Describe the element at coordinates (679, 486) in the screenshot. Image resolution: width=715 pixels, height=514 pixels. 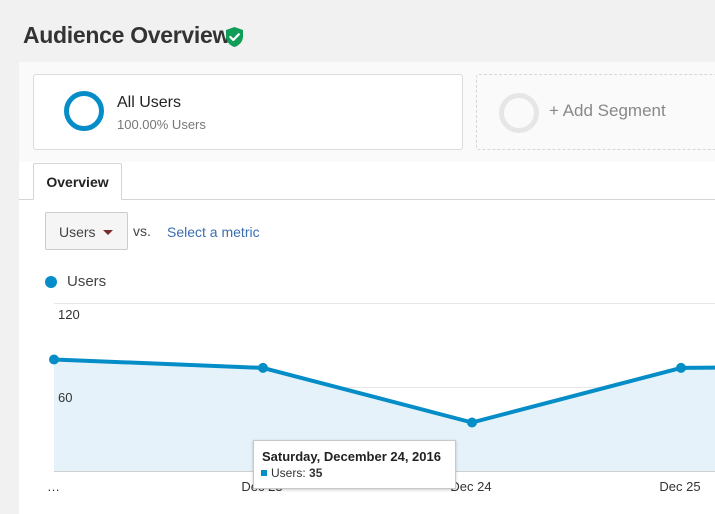
I see `x-tick-label: Dec 25` at that location.